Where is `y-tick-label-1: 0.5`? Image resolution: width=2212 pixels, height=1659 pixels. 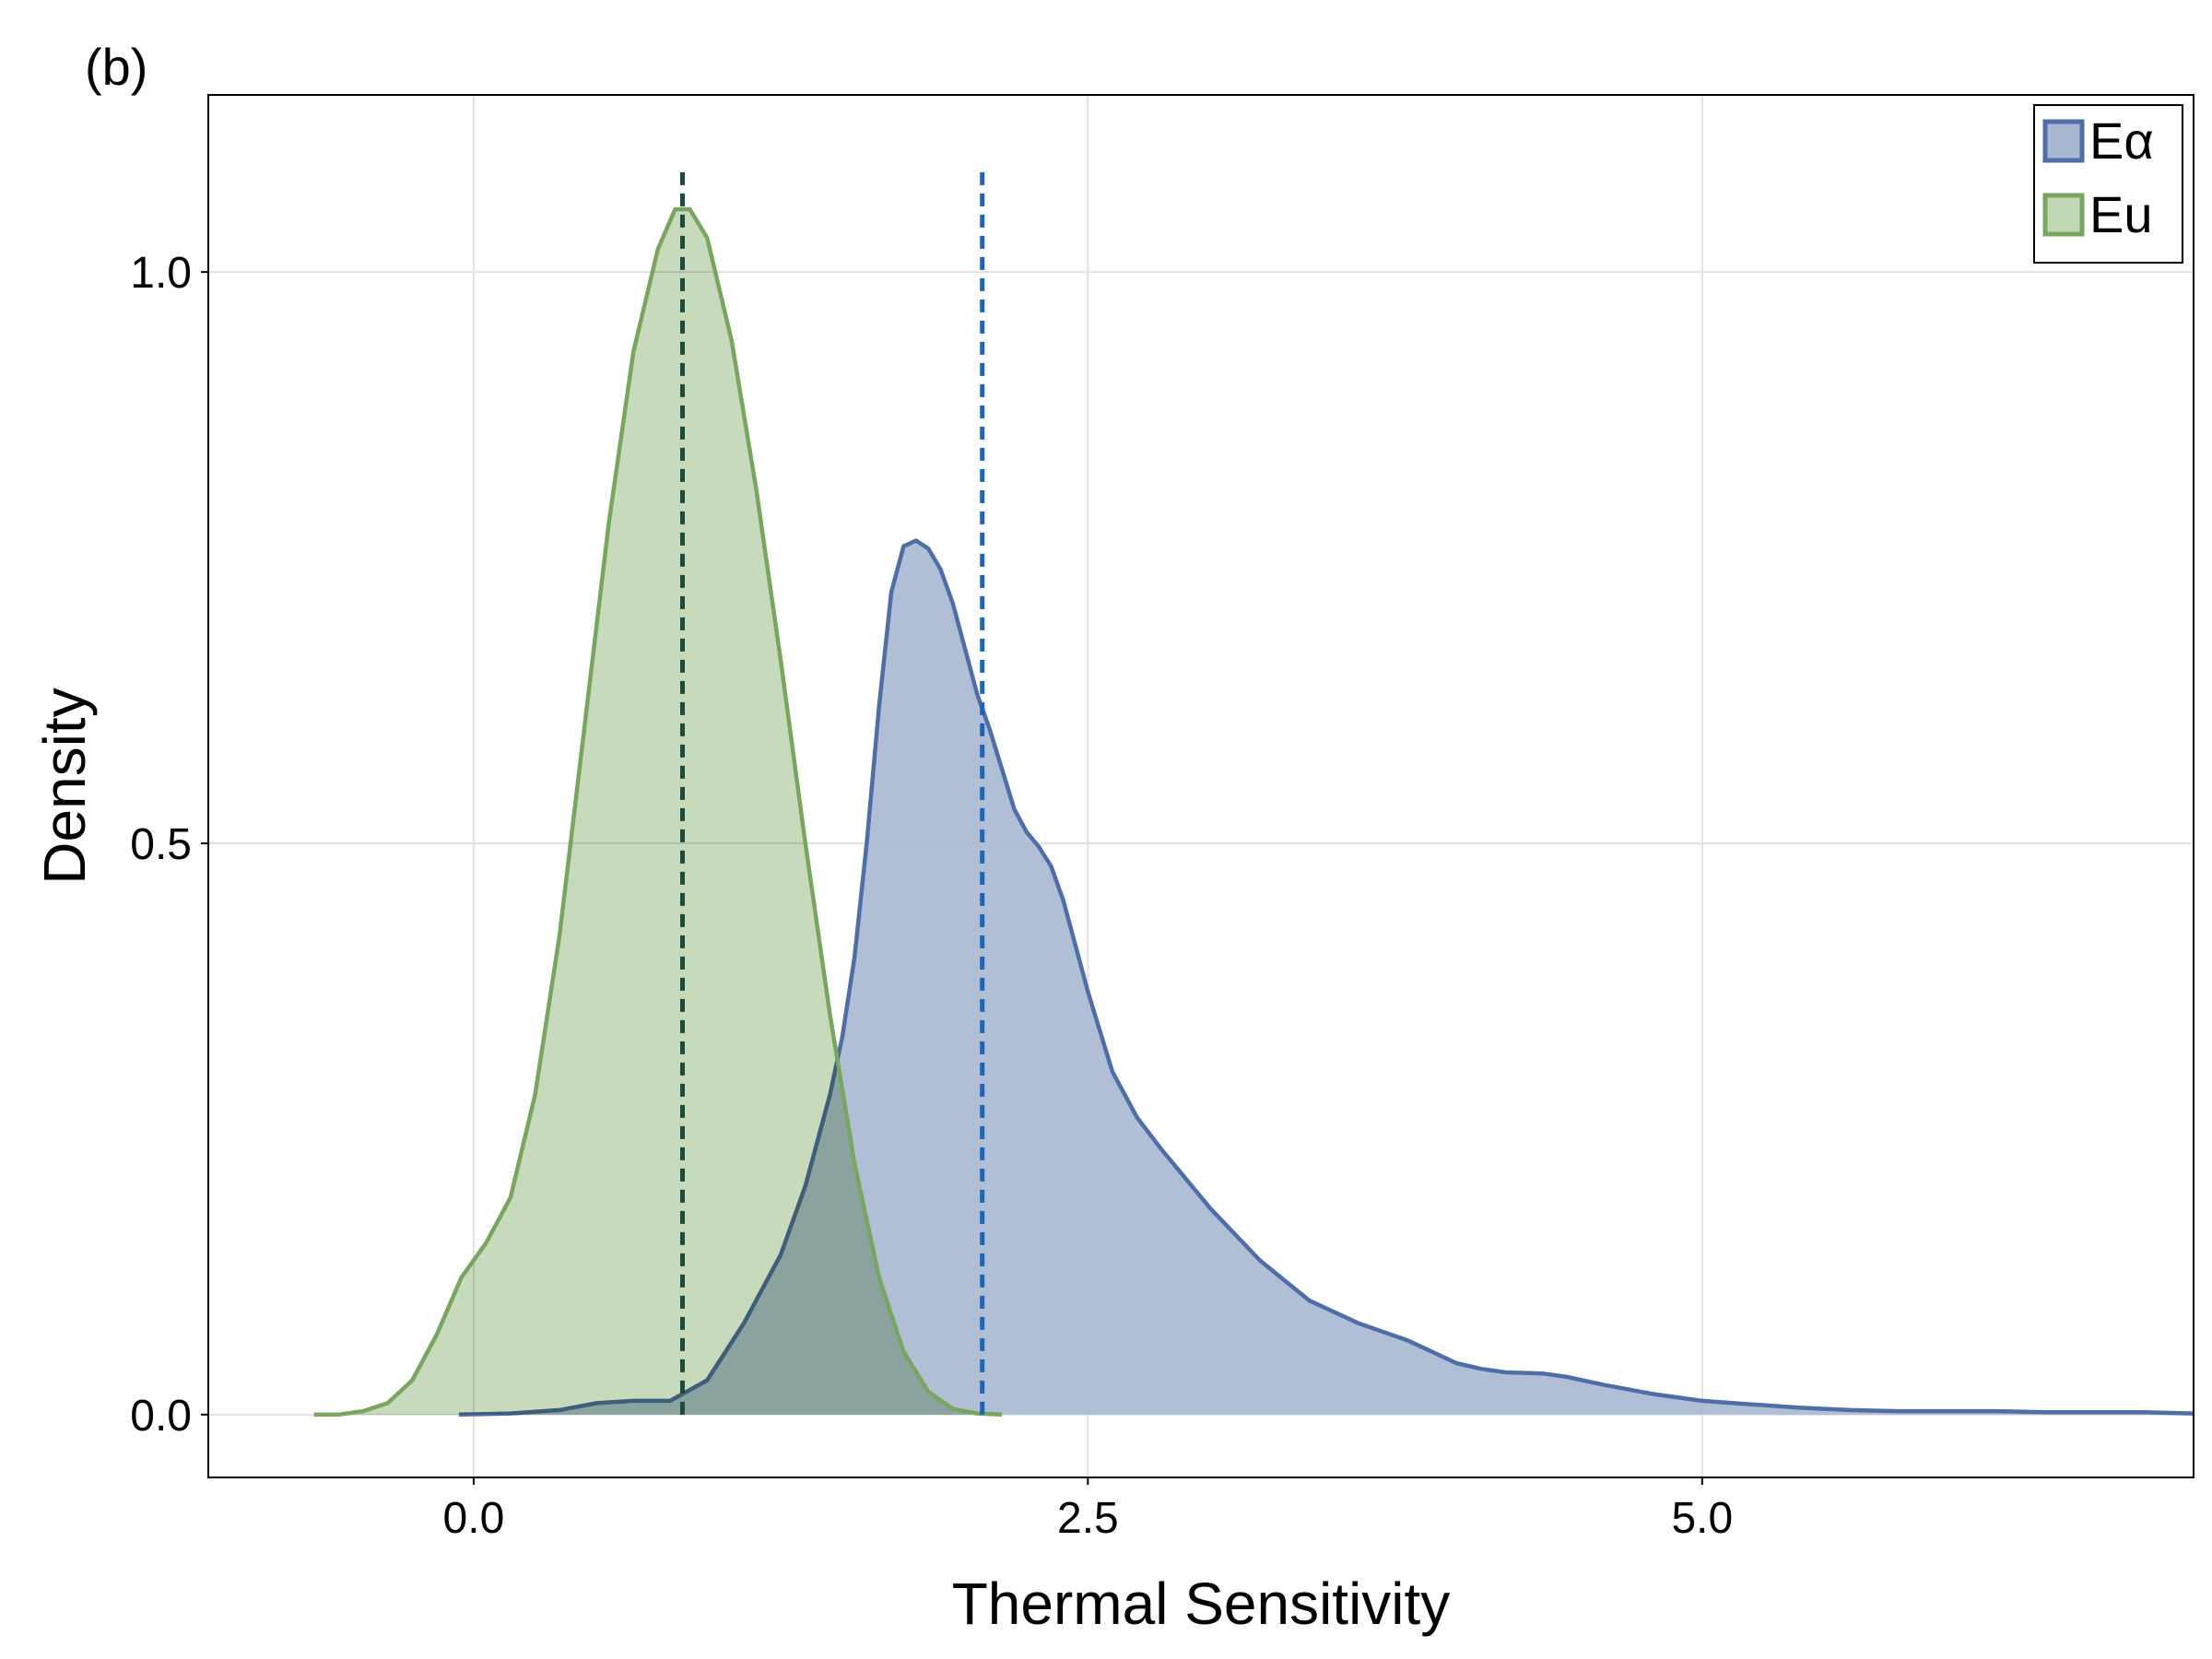 y-tick-label-1: 0.5 is located at coordinates (161, 844).